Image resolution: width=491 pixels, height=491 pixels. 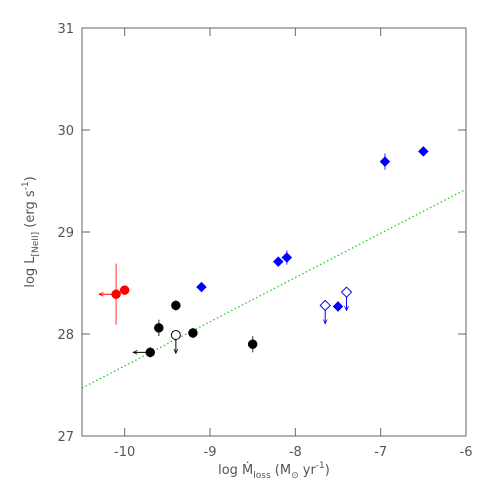 What do you see at coordinates (26, 185) in the screenshot?
I see `y-label-part: -1` at bounding box center [26, 185].